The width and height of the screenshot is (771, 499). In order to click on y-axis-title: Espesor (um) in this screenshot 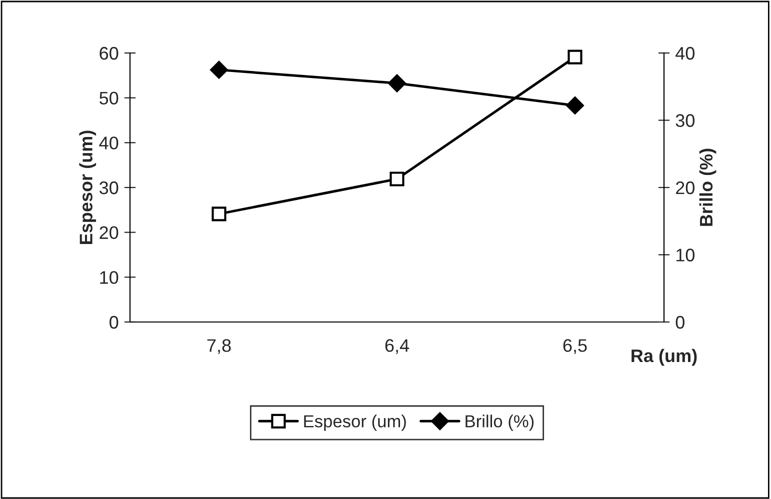, I will do `click(87, 187)`.